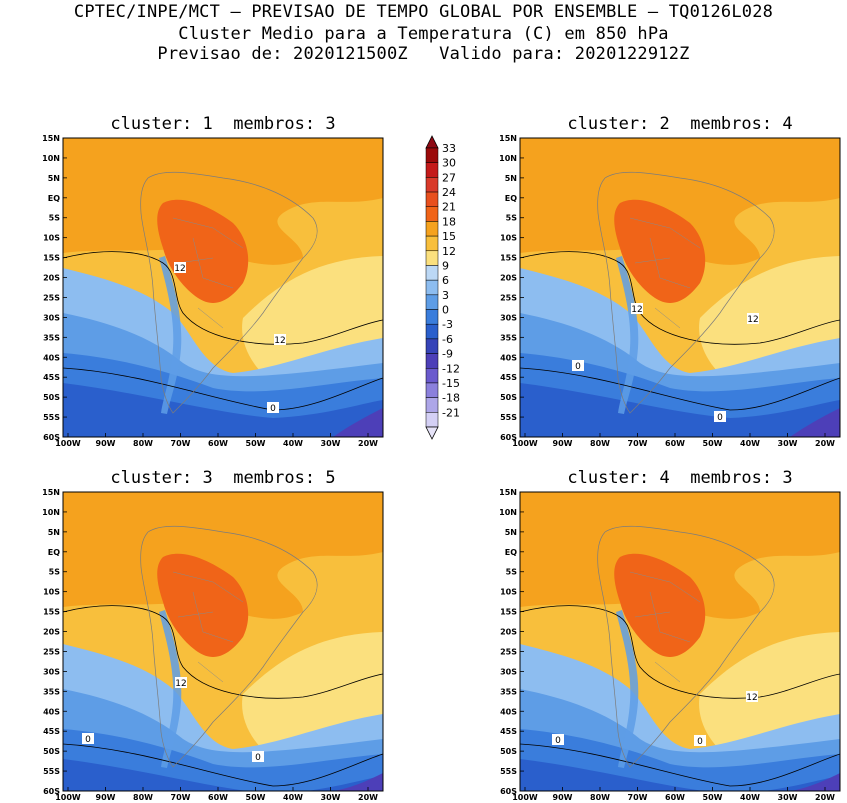 The height and width of the screenshot is (803, 847). Describe the element at coordinates (447, 324) in the screenshot. I see `colorbar-label: -3` at that location.